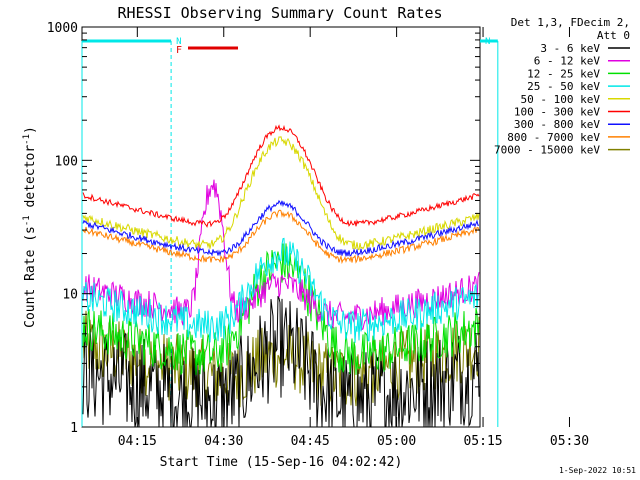  What do you see at coordinates (569, 441) in the screenshot?
I see `x-tick-label-5: 05:30` at bounding box center [569, 441].